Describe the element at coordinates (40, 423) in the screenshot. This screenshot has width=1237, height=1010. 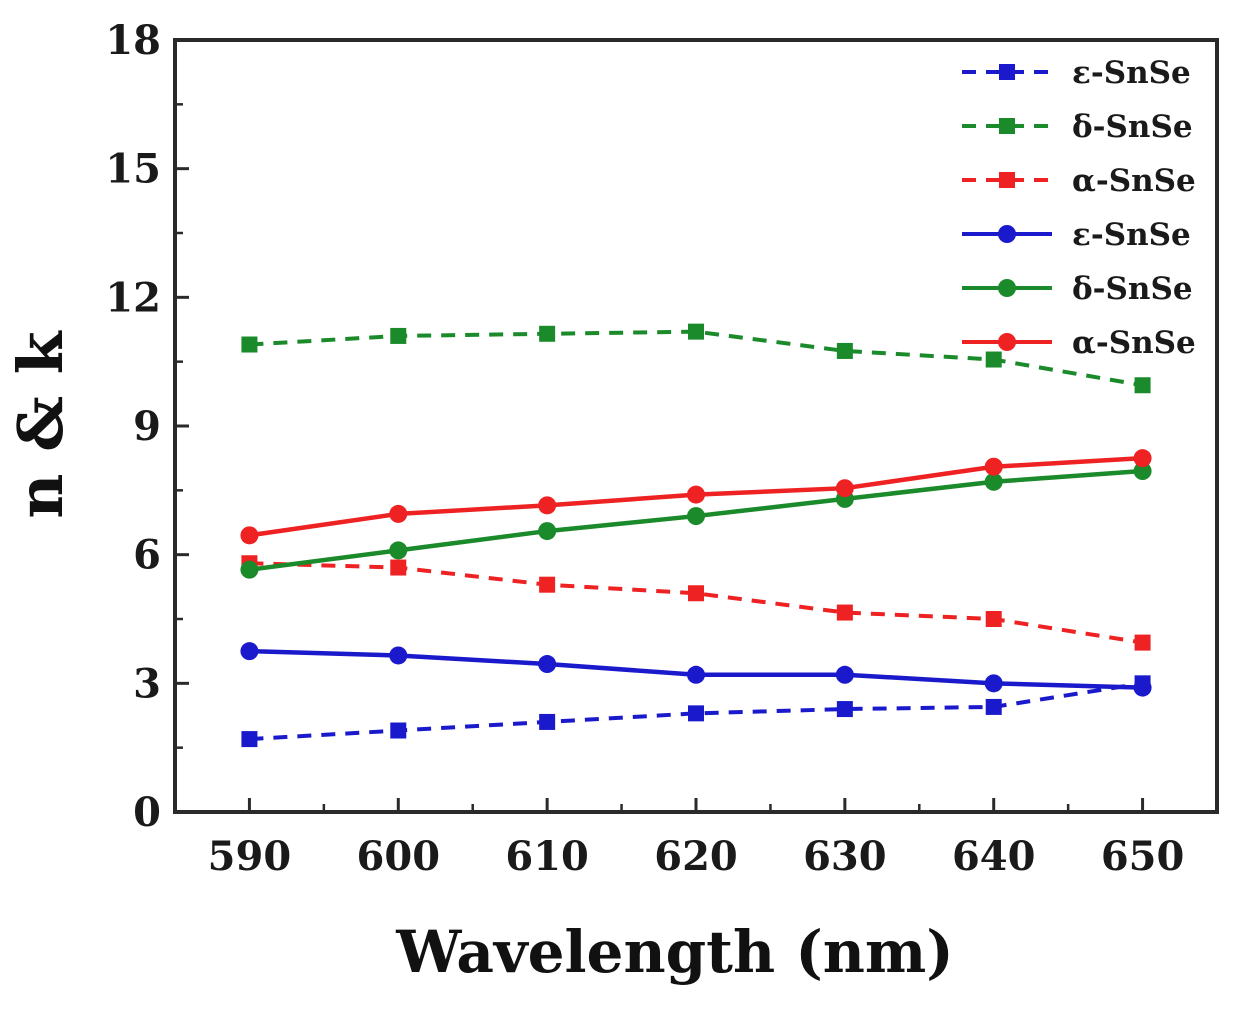
I see `y-axis-title: n & k` at that location.